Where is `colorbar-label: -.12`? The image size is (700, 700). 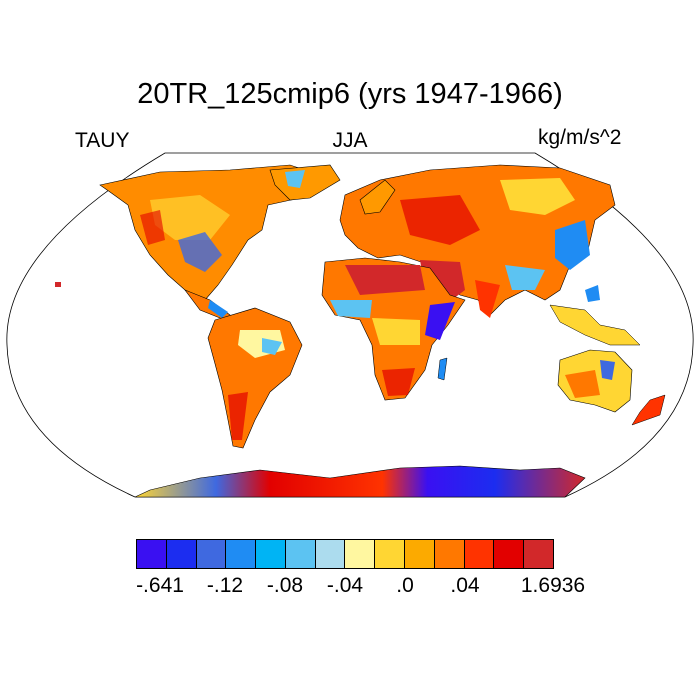 colorbar-label: -.12 is located at coordinates (225, 585).